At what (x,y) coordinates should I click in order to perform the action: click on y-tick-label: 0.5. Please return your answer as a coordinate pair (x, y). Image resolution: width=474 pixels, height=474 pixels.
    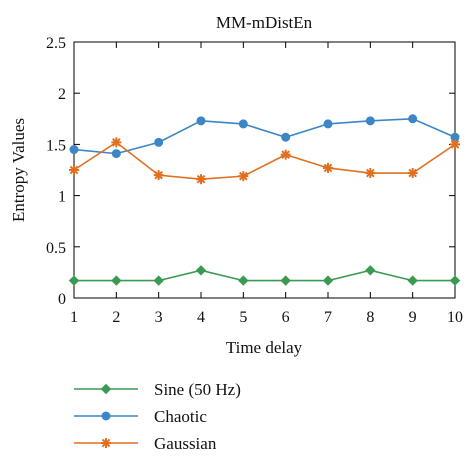
    Looking at the image, I should click on (56, 248).